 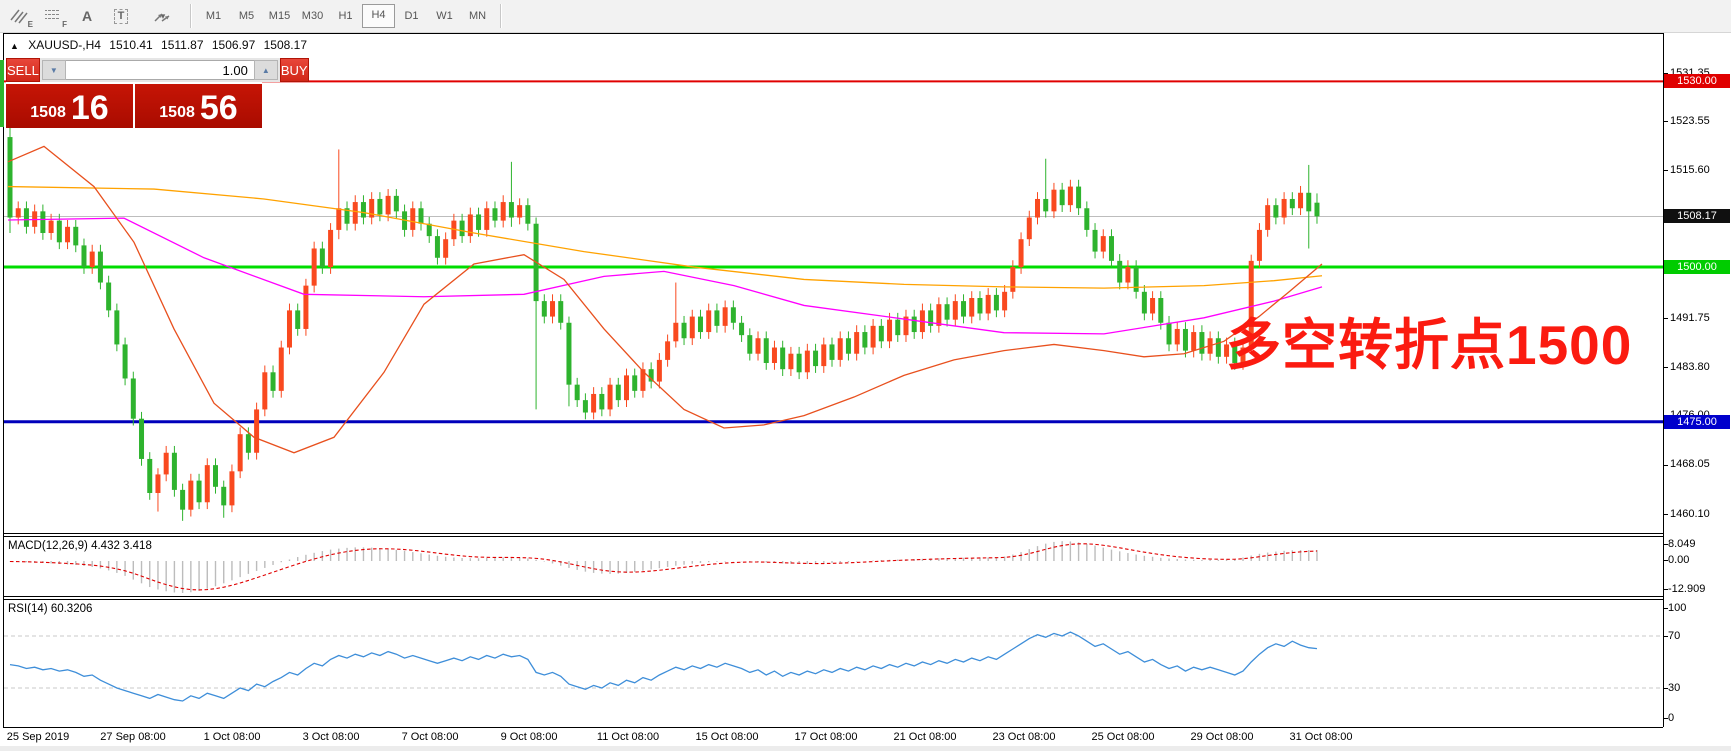 What do you see at coordinates (411, 16) in the screenshot?
I see `timeframe-d1: D1` at bounding box center [411, 16].